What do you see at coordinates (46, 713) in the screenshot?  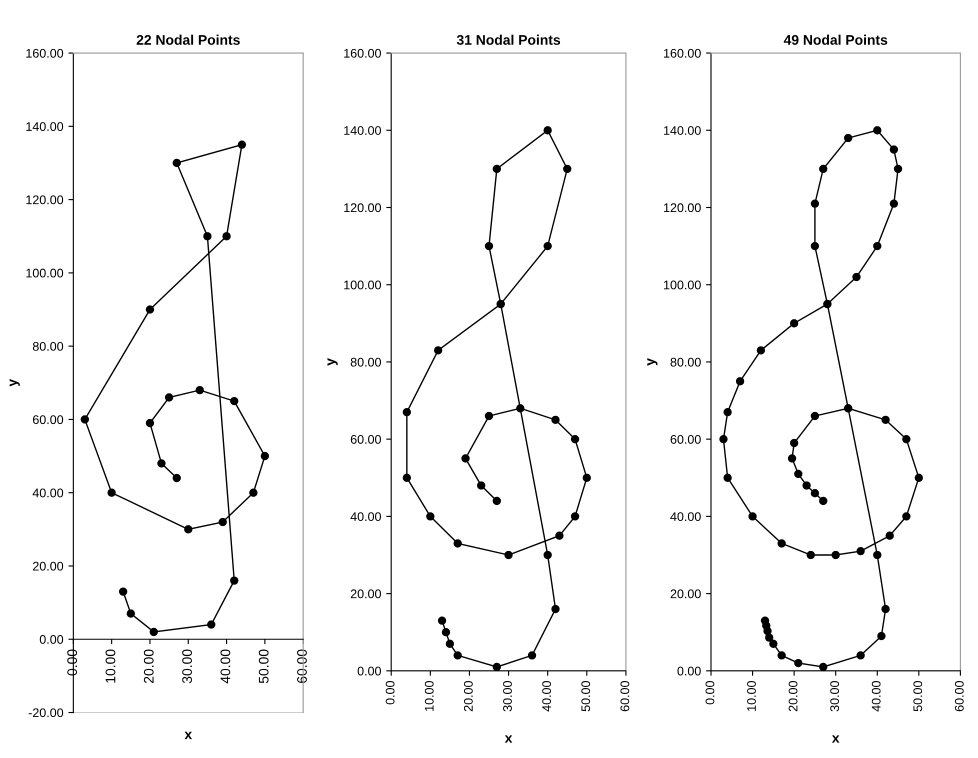 I see `y-tick-label: -20.00` at bounding box center [46, 713].